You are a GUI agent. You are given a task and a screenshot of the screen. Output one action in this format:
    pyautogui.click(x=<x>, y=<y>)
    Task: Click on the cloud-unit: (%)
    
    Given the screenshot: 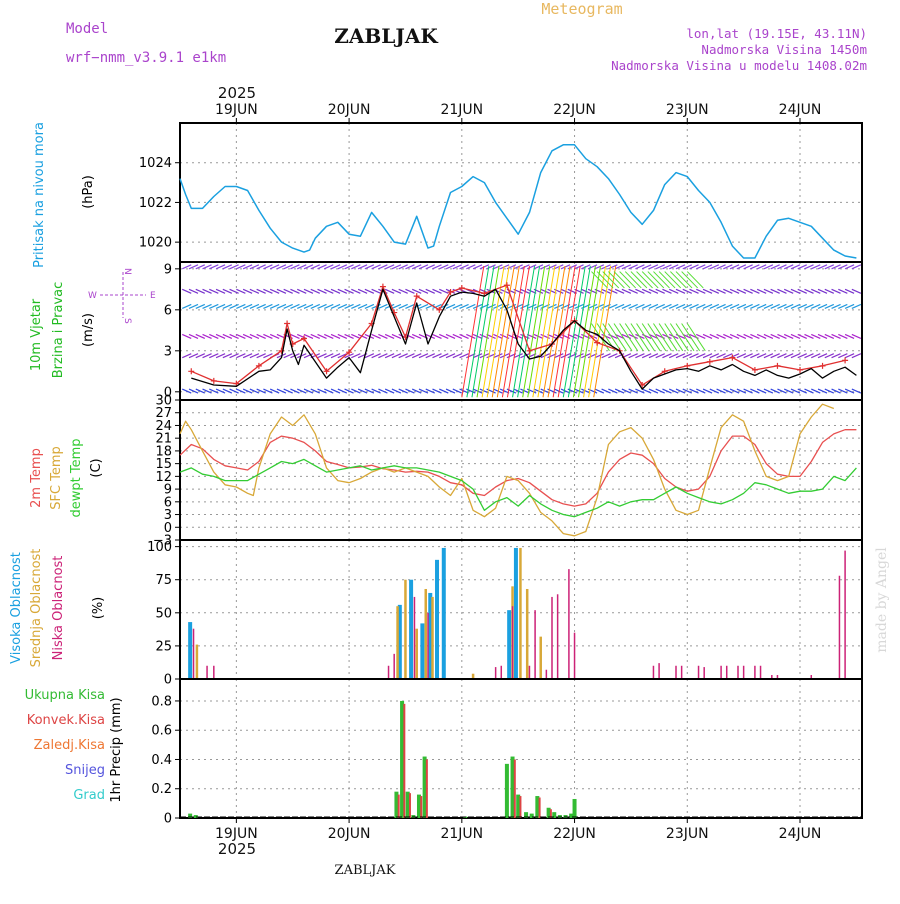 What is the action you would take?
    pyautogui.click(x=98, y=608)
    